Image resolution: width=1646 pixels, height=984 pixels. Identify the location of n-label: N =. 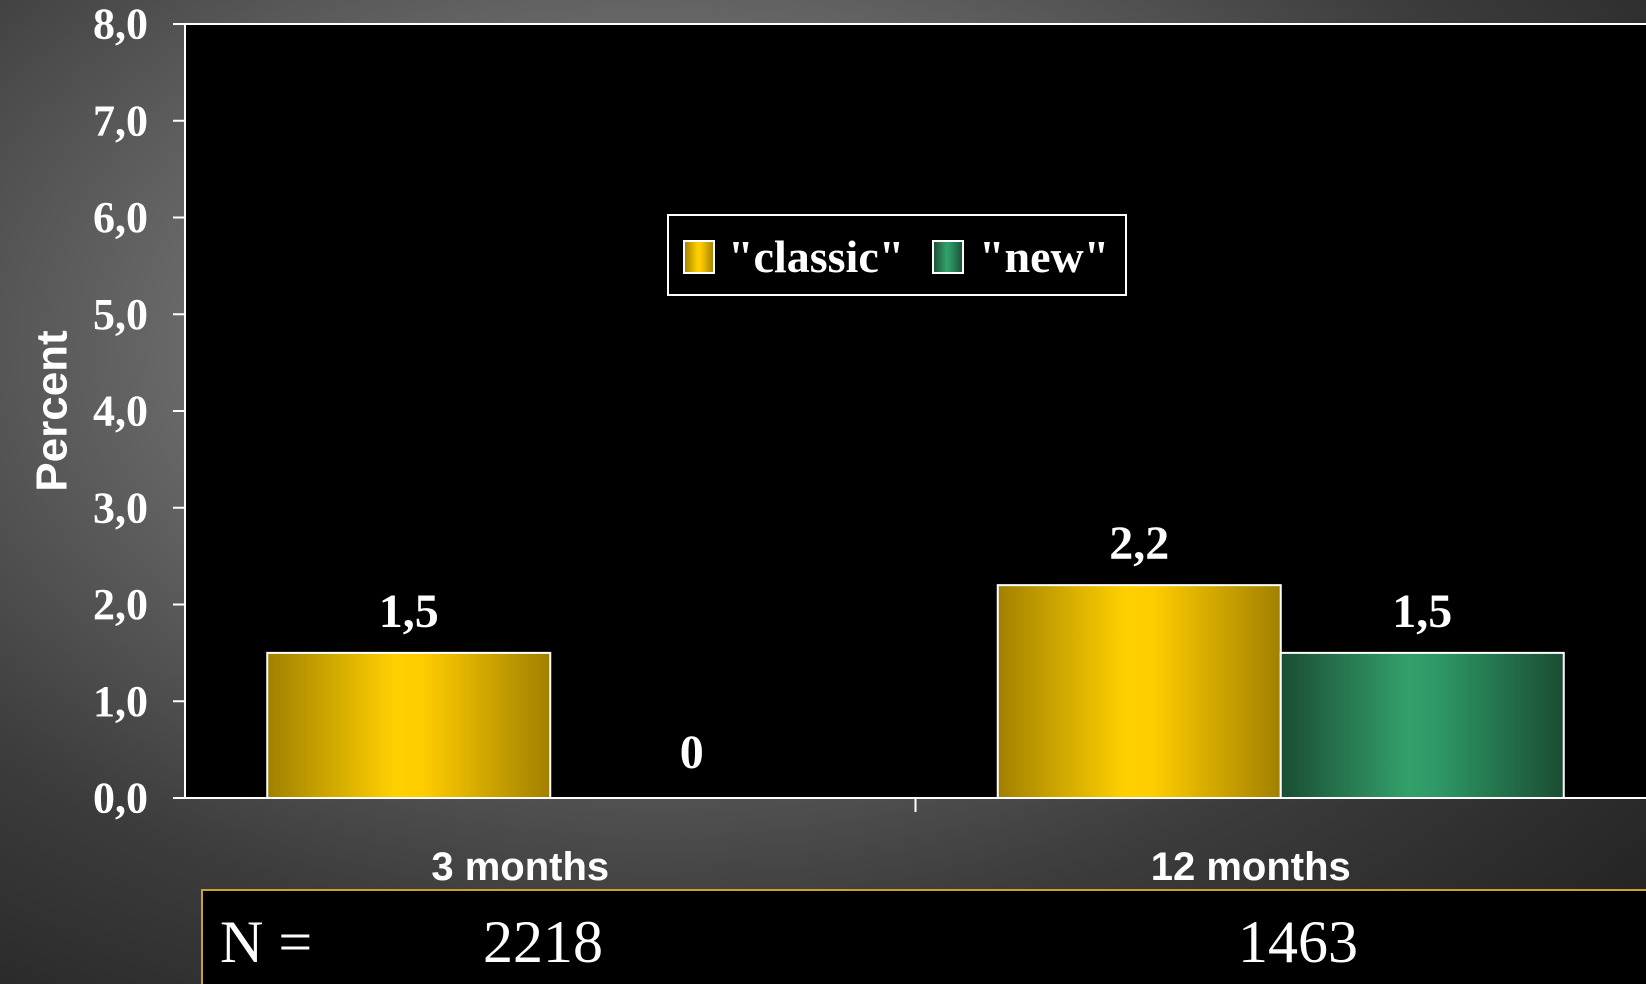
(266, 942).